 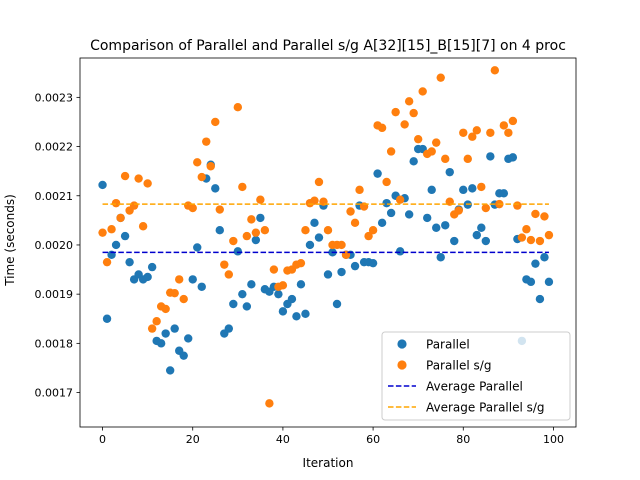 I want to click on legend-label: Average Parallel, so click(x=474, y=387).